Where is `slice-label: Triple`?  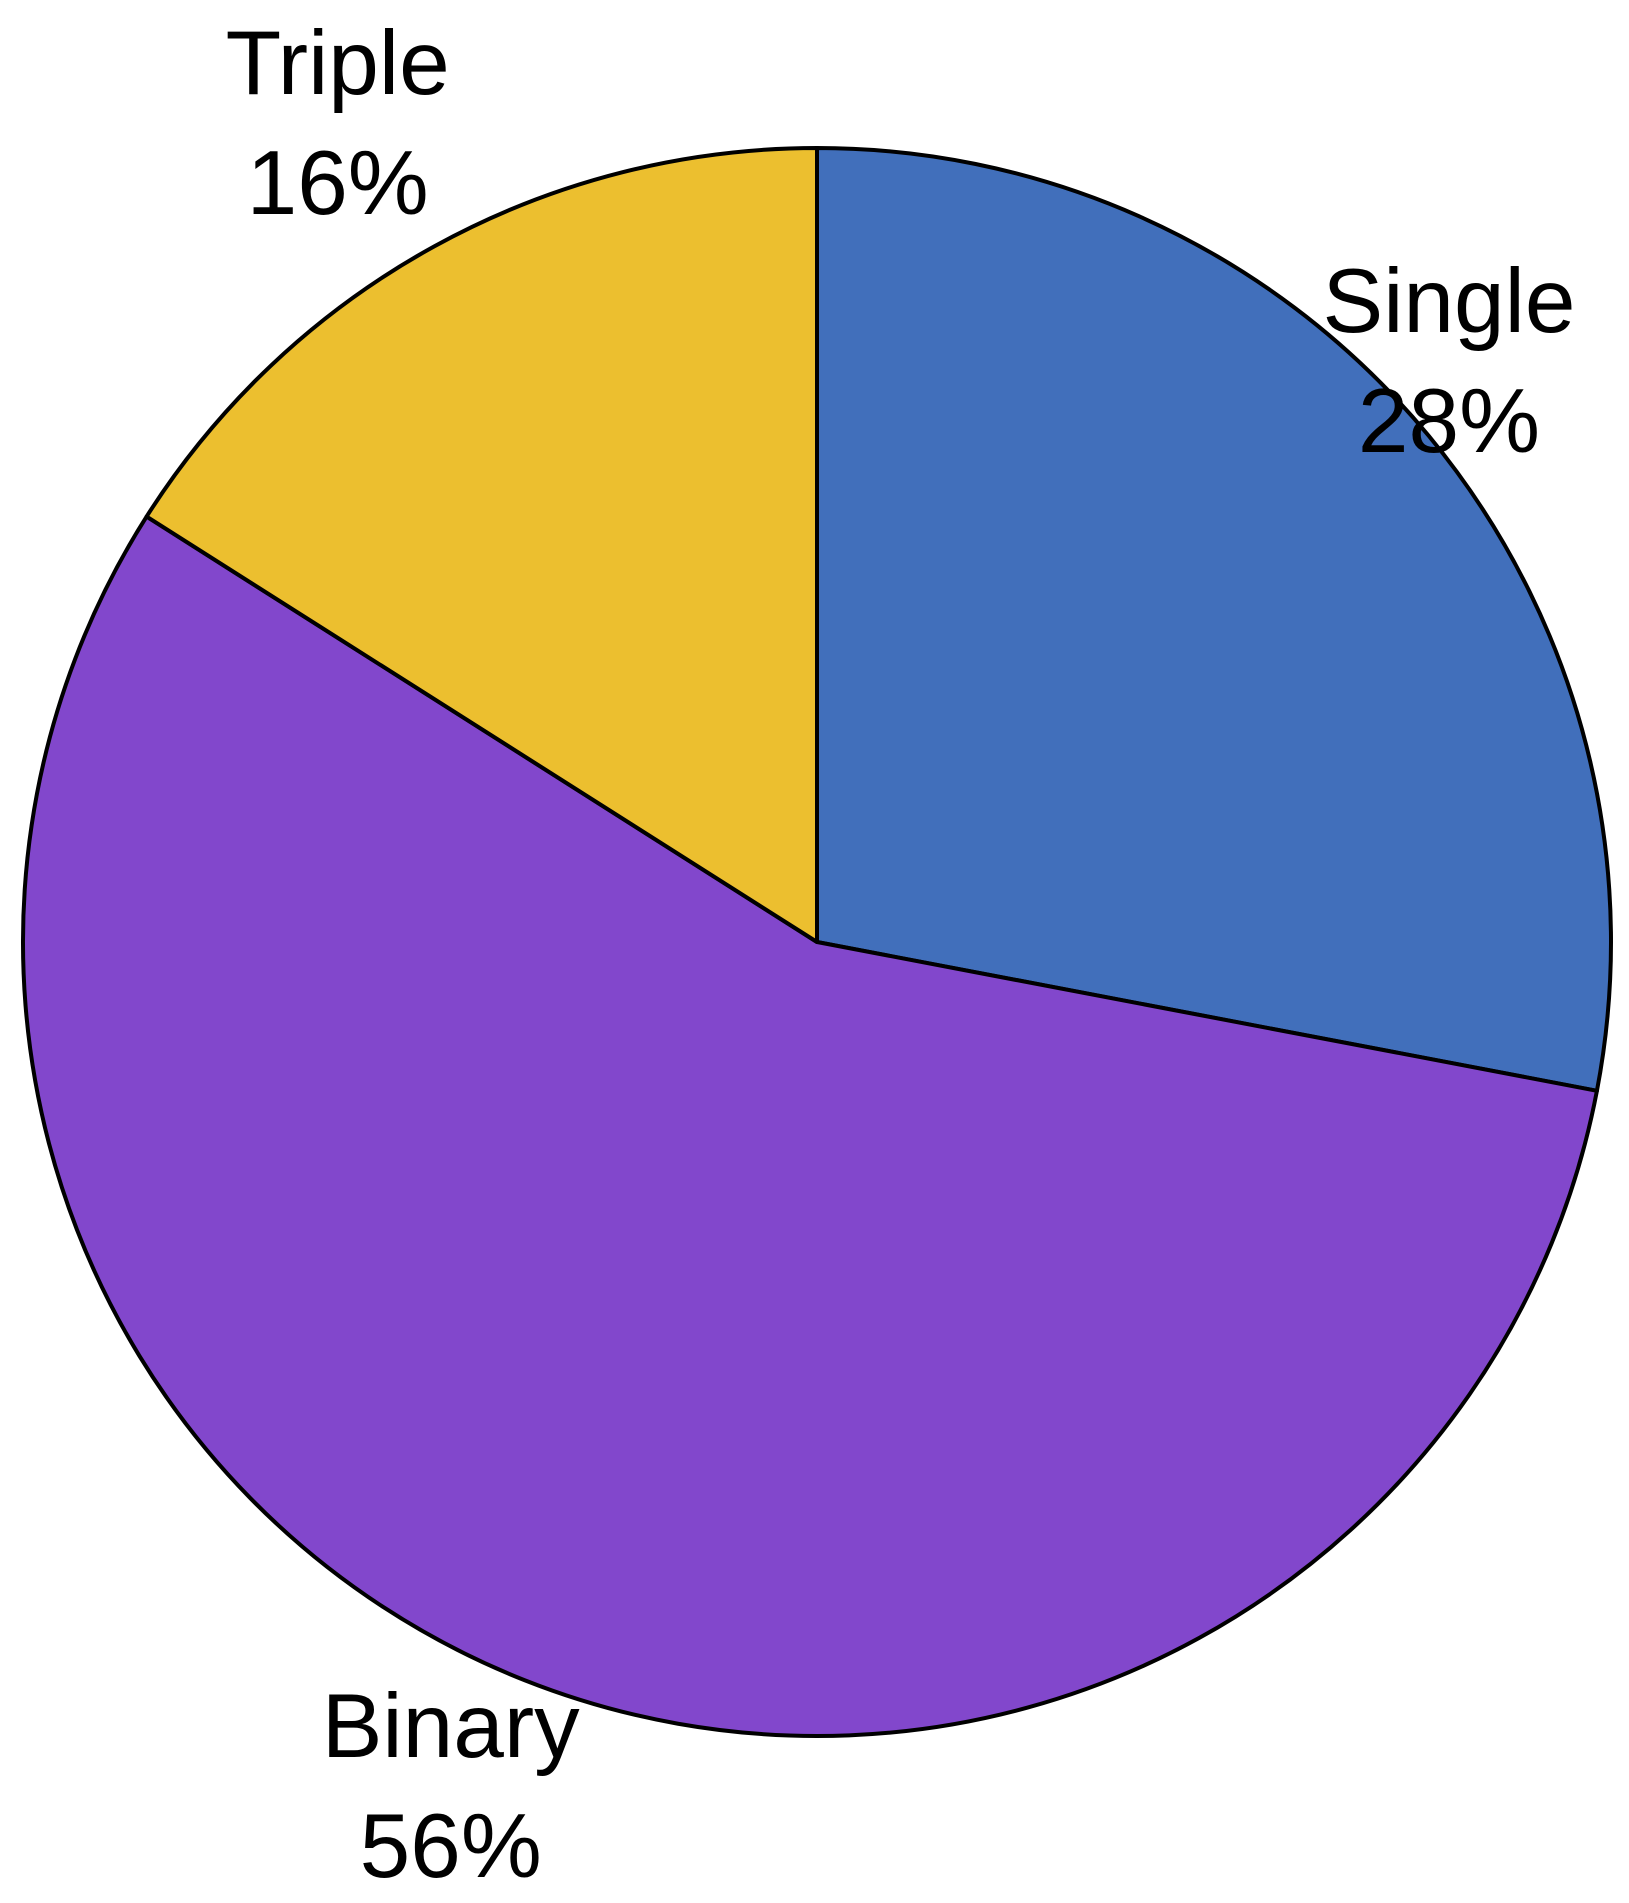 slice-label: Triple is located at coordinates (338, 63).